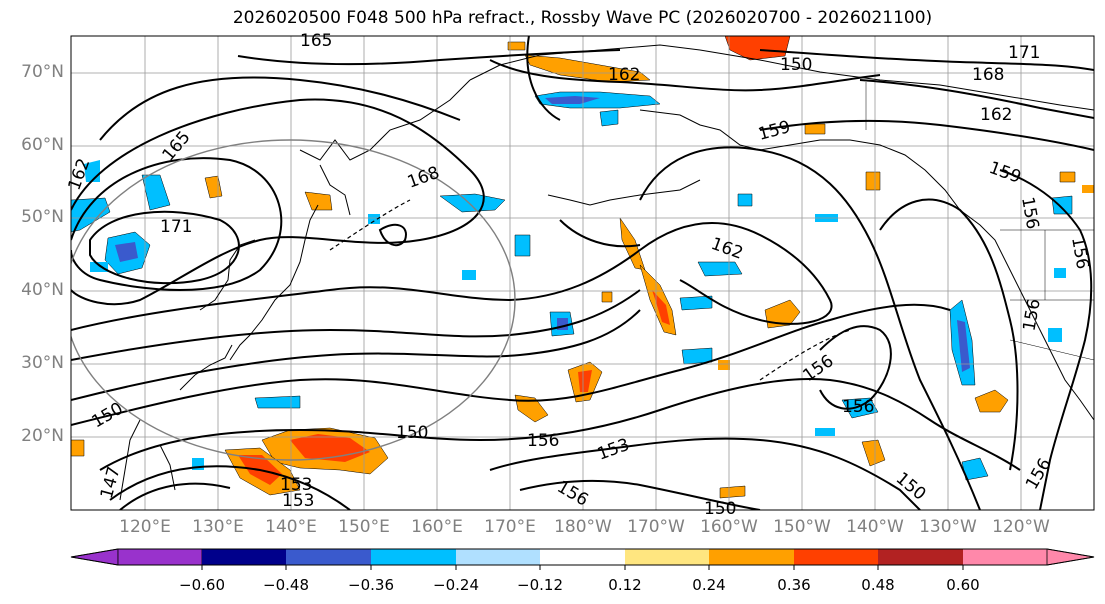 This screenshot has height=604, width=1105. Describe the element at coordinates (42, 436) in the screenshot. I see `lat-label: 20°N` at that location.